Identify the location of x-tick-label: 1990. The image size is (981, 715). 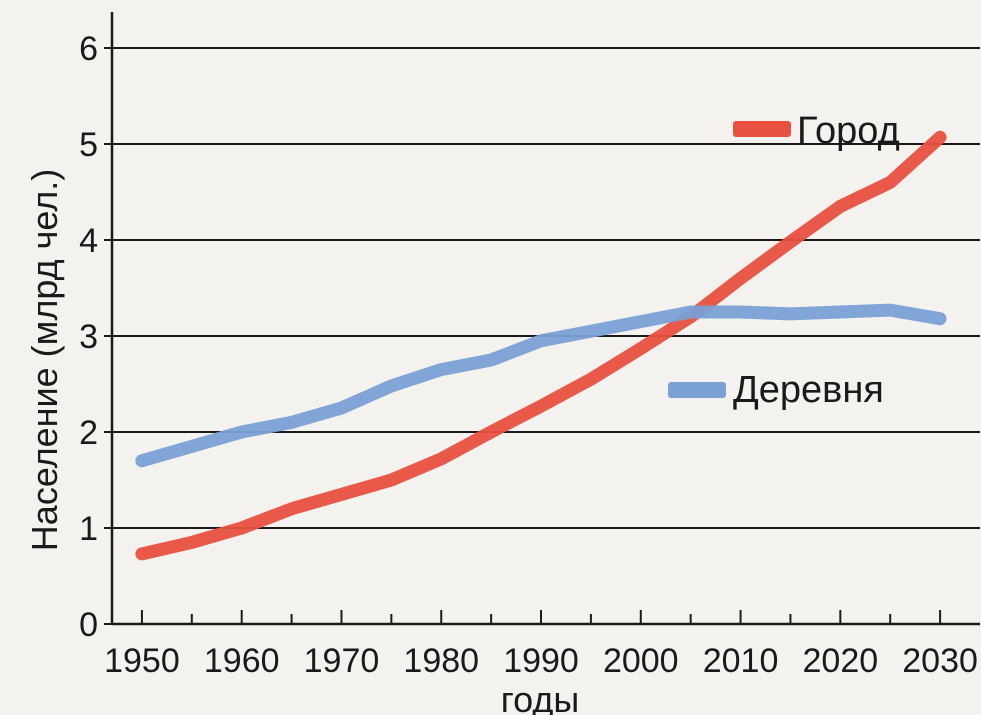
(541, 661).